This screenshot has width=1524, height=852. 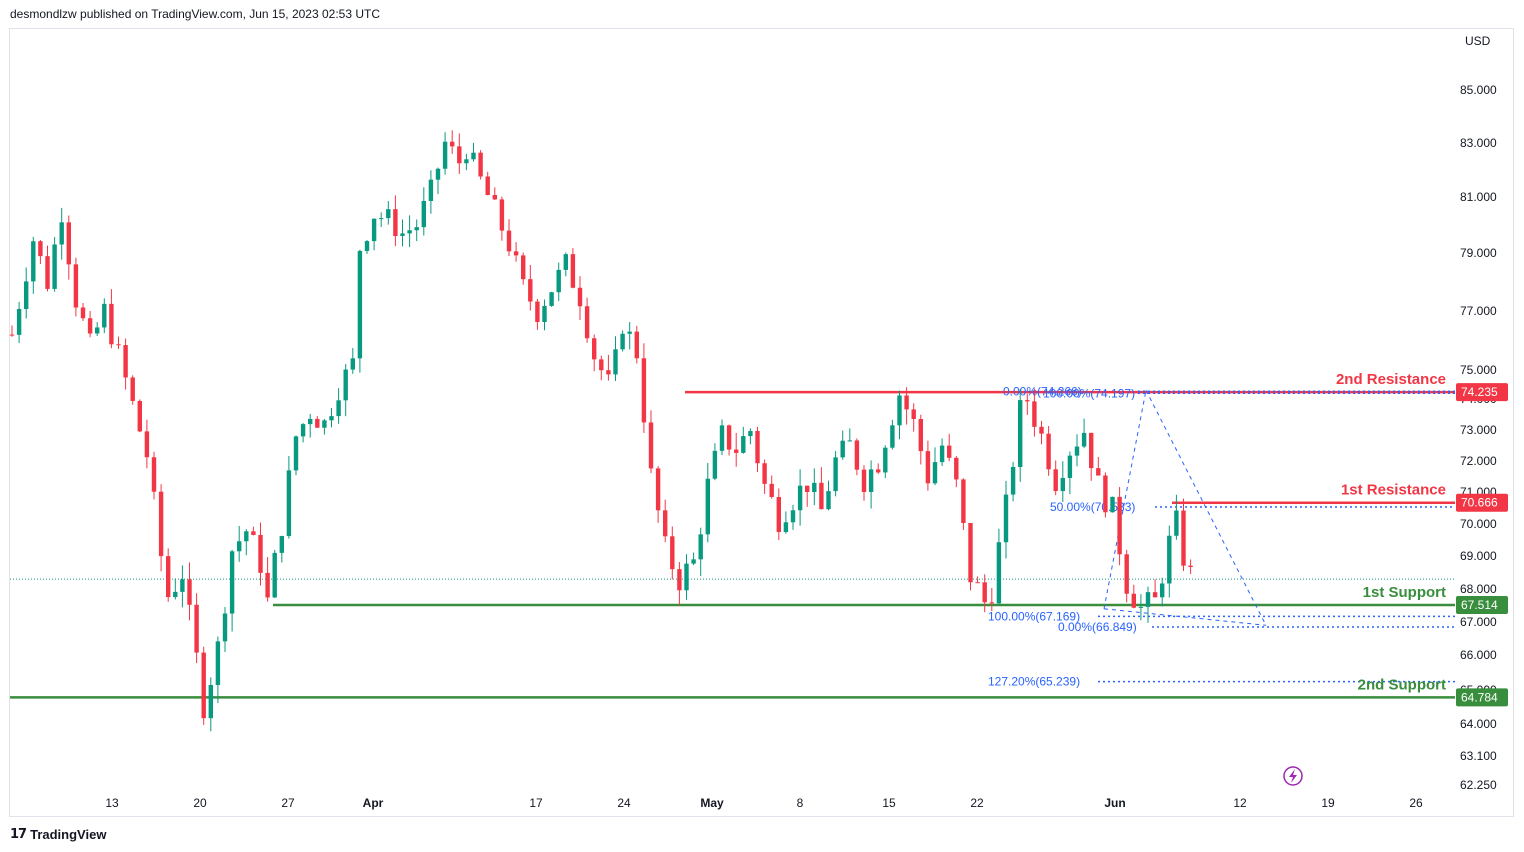 What do you see at coordinates (1478, 461) in the screenshot?
I see `price-tick-label: 72.000` at bounding box center [1478, 461].